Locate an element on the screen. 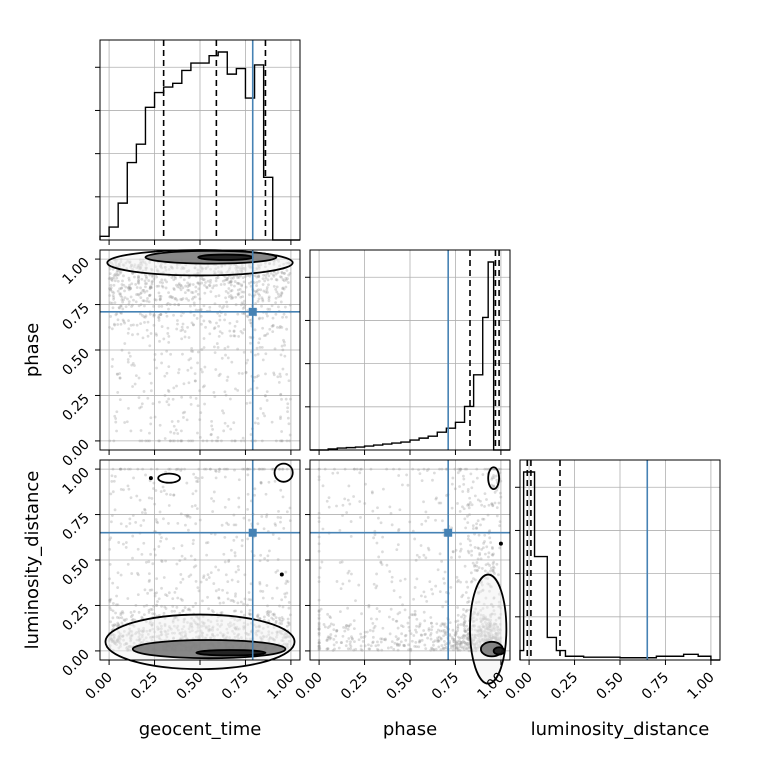 Image resolution: width=760 pixels, height=760 pixels. contour-outer is located at coordinates (488, 629).